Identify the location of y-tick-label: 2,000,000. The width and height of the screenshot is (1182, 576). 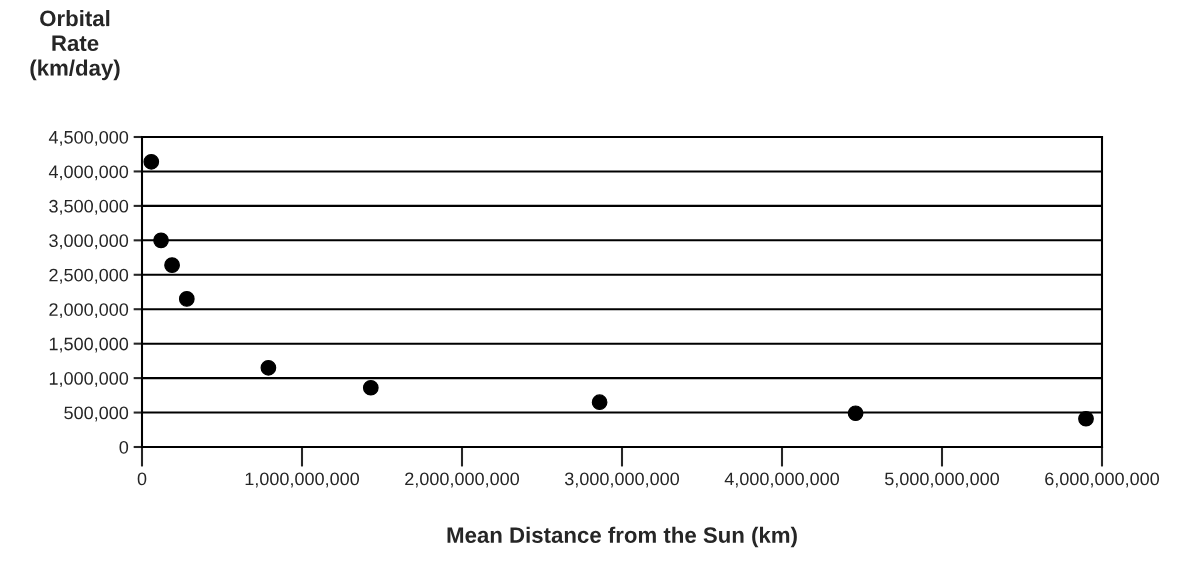
(89, 311).